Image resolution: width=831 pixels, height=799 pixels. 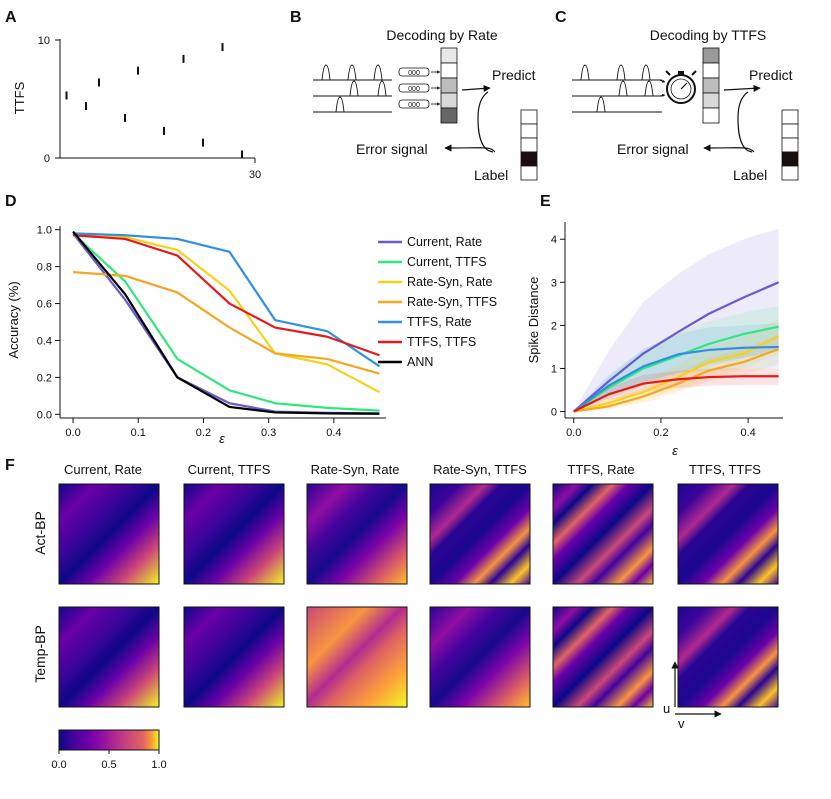 What do you see at coordinates (747, 433) in the screenshot?
I see `panel-e-xtick-label-2: 0.4` at bounding box center [747, 433].